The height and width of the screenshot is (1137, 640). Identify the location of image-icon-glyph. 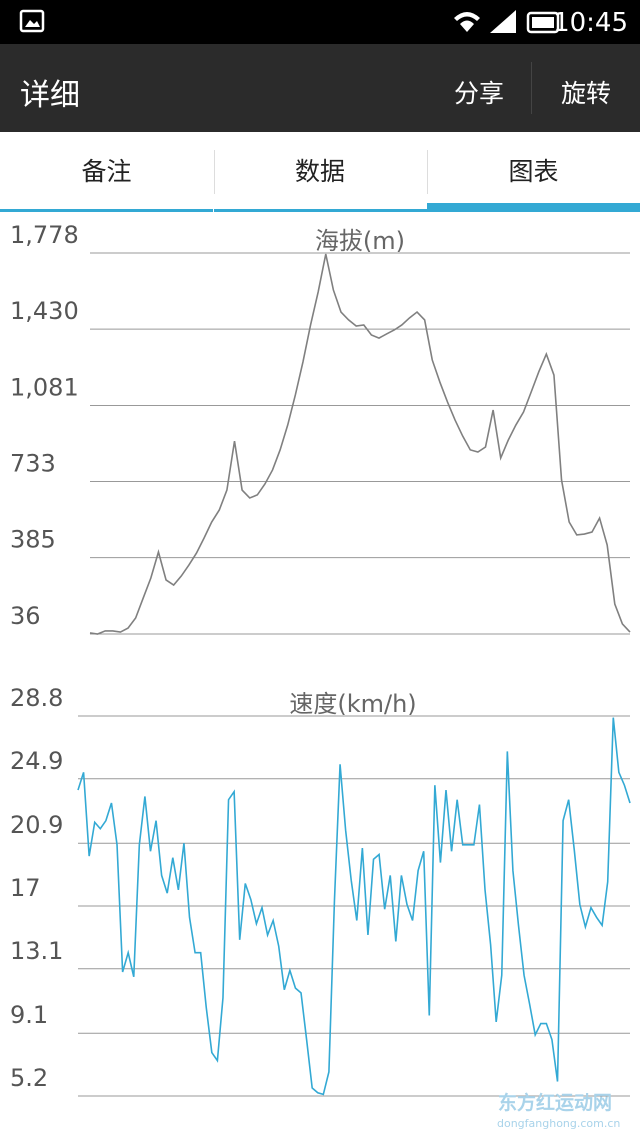
(32, 23).